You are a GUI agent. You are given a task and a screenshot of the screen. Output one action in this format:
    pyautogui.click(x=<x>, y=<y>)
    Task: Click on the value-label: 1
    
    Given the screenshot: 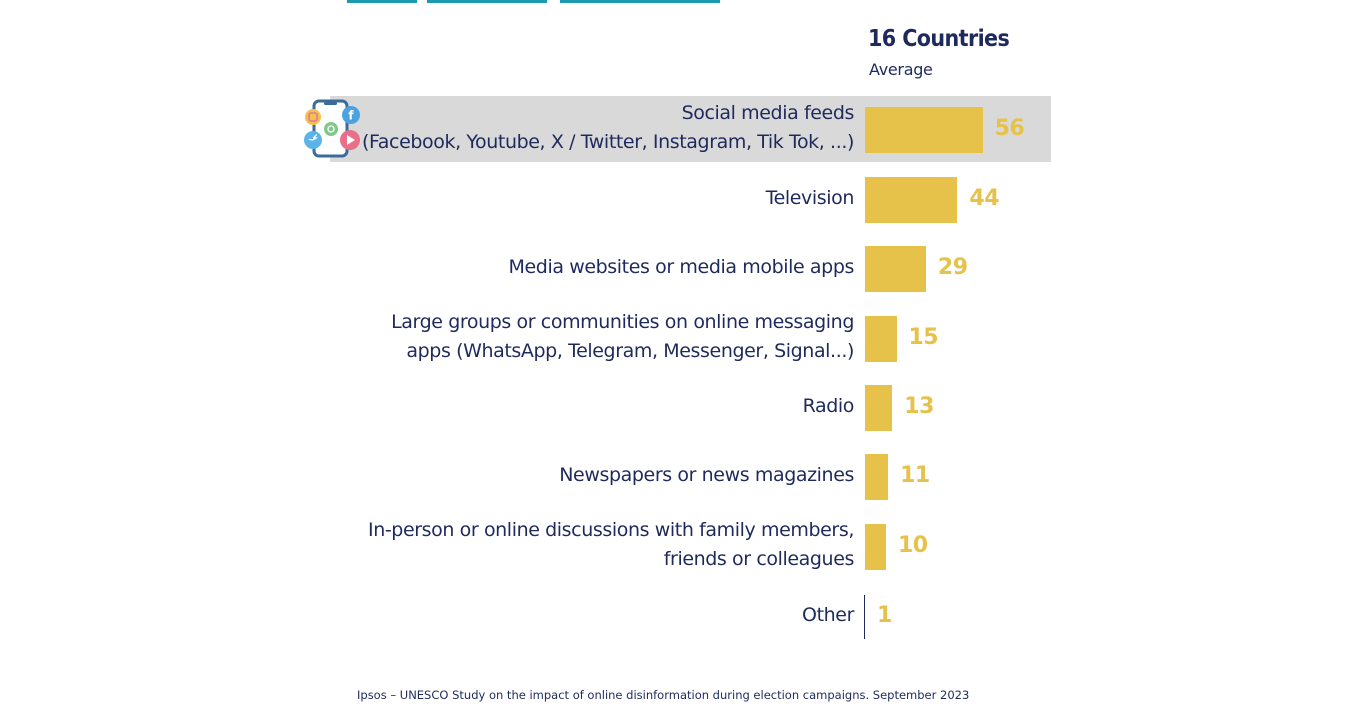 What is the action you would take?
    pyautogui.click(x=884, y=615)
    